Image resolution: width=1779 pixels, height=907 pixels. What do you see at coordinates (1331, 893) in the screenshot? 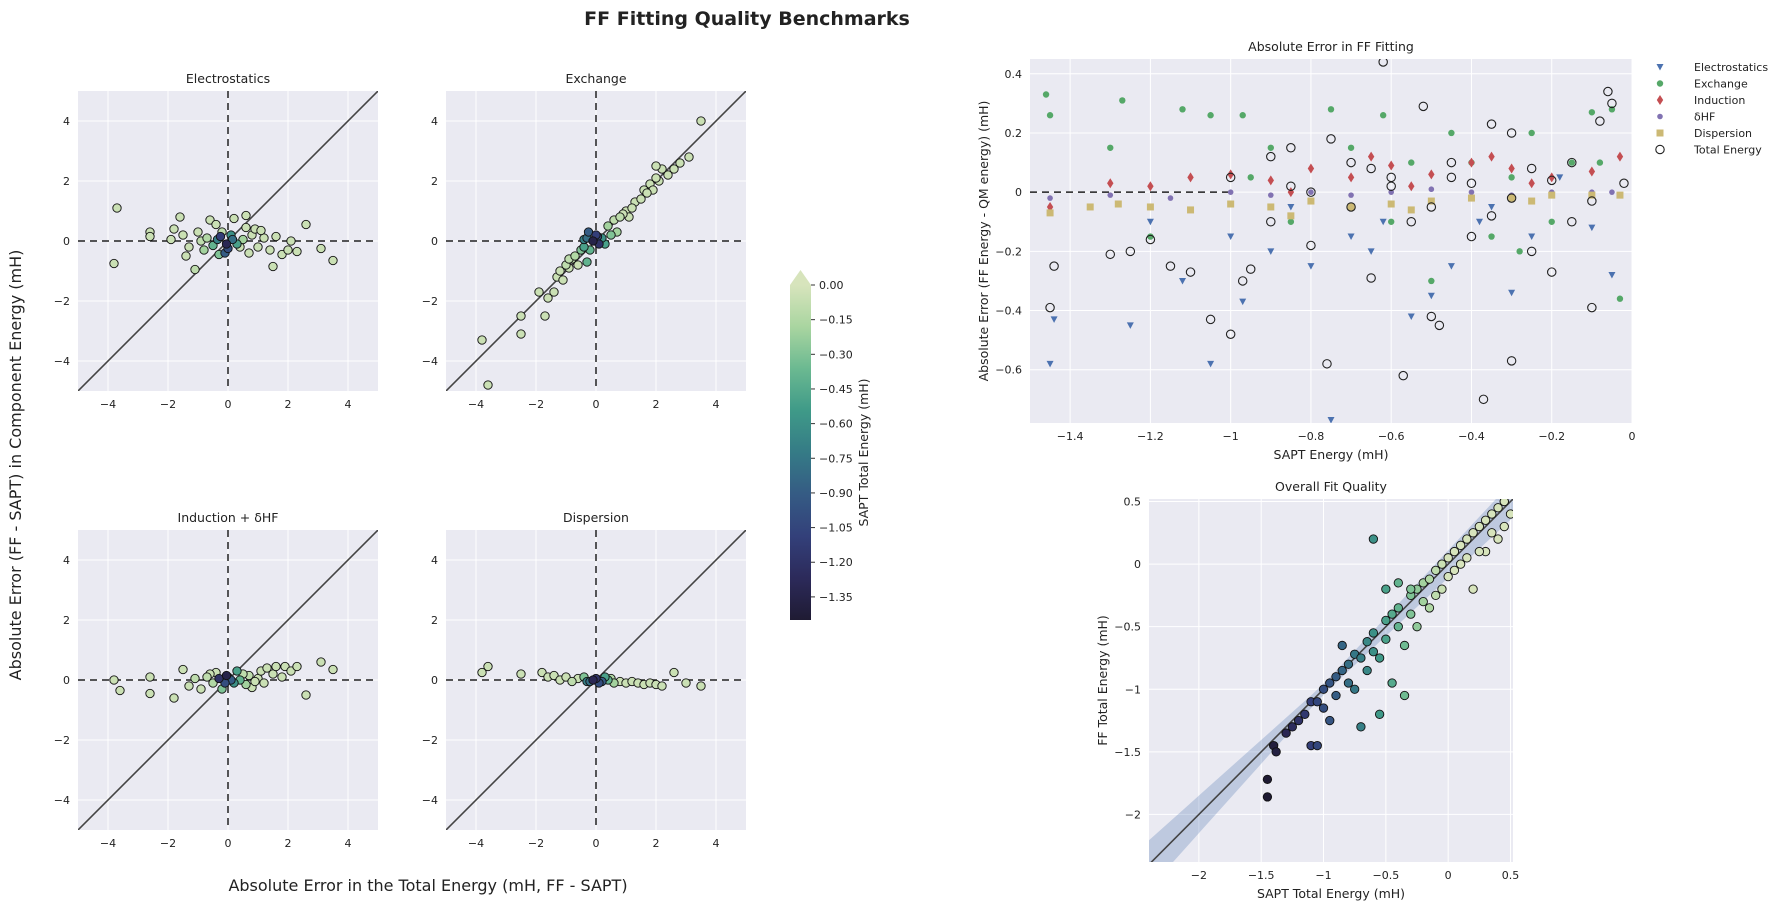
I see `x-axis-label: SAPT Total Energy (mH)` at bounding box center [1331, 893].